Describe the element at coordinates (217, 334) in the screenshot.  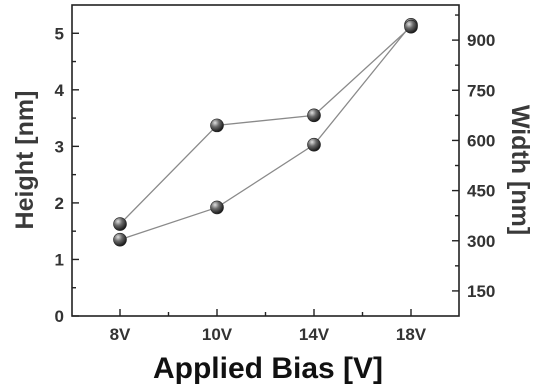
I see `x-tick-label: 10V` at that location.